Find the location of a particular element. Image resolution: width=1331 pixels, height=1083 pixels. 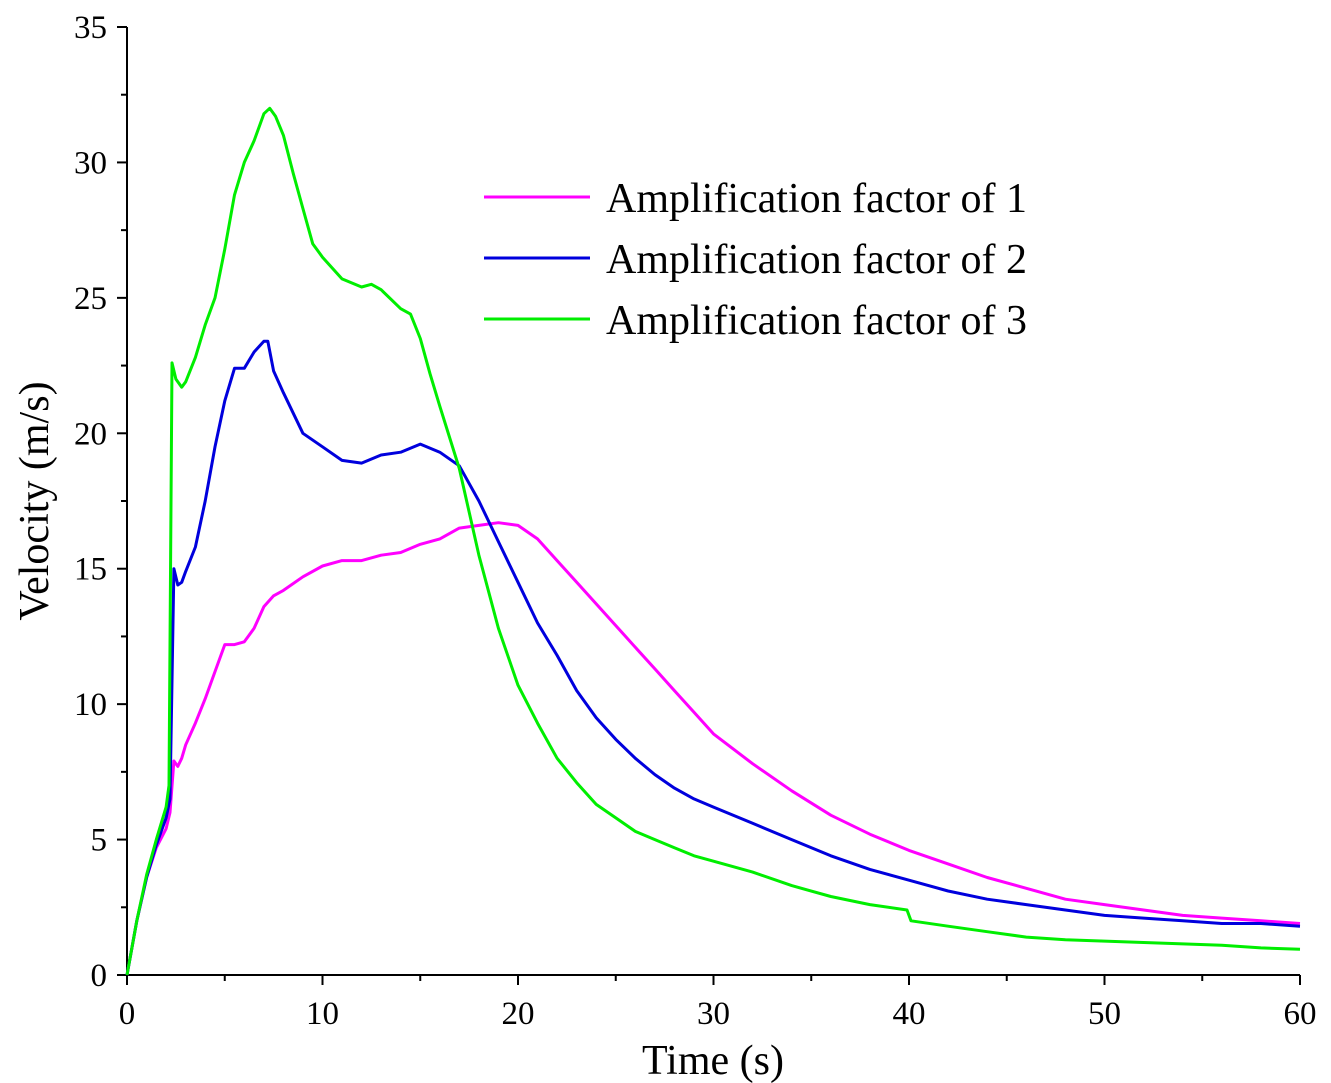

y-tick-label: 15 is located at coordinates (90, 570).